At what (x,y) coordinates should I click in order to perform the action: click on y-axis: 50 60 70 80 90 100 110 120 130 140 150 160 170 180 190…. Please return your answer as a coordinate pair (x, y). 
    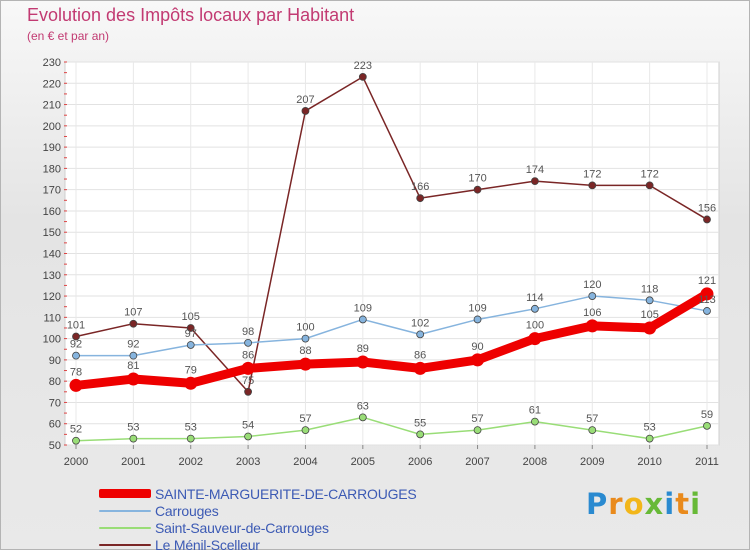
    Looking at the image, I should click on (55, 254).